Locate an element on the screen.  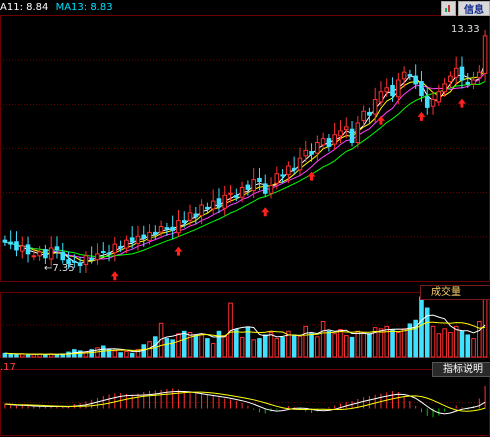
info-button: 信息 is located at coordinates (474, 8).